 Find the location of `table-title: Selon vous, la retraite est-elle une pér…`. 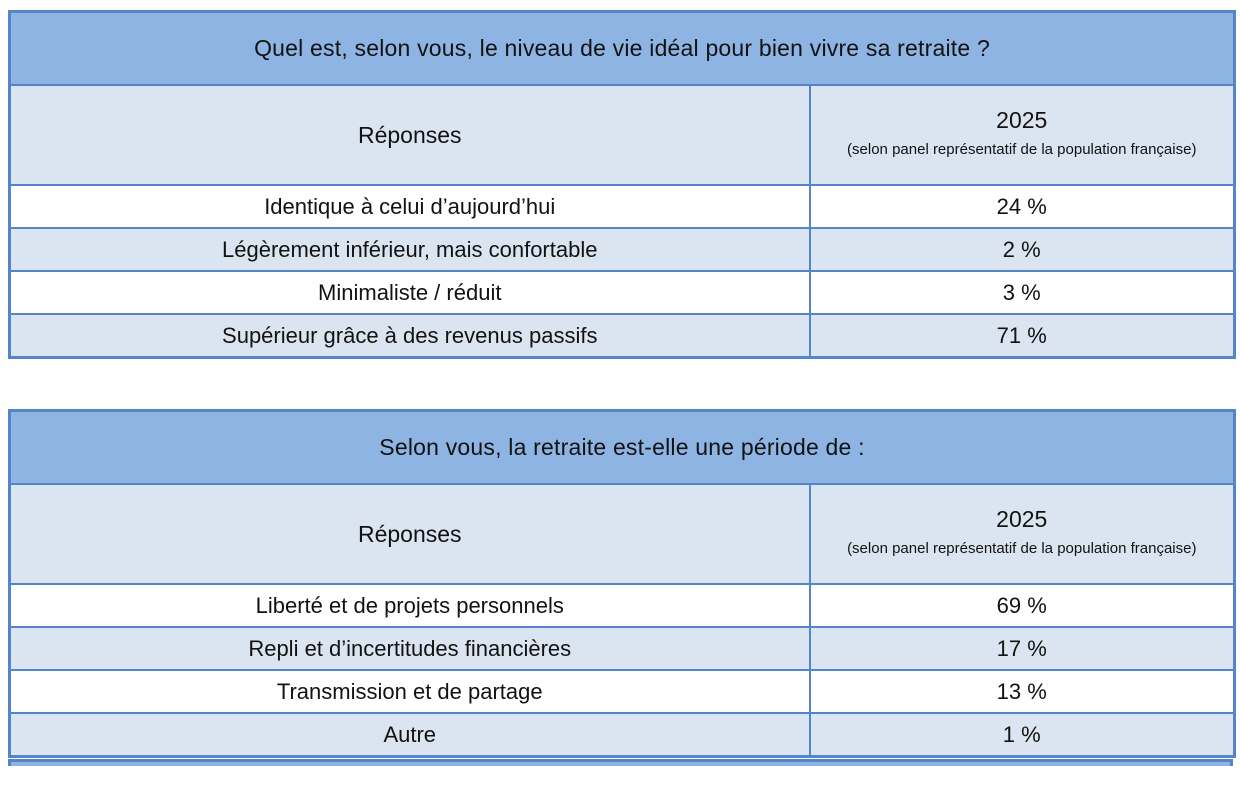

table-title: Selon vous, la retraite est-elle une pér… is located at coordinates (622, 447).